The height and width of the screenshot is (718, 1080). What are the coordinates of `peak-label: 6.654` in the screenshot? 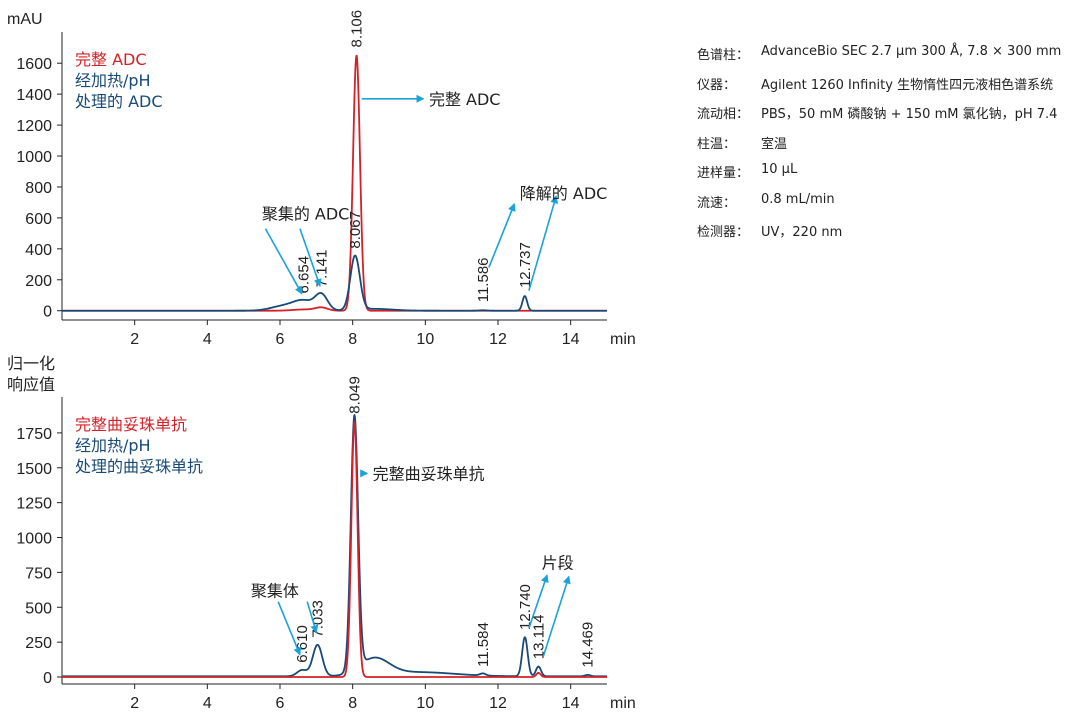 It's located at (304, 275).